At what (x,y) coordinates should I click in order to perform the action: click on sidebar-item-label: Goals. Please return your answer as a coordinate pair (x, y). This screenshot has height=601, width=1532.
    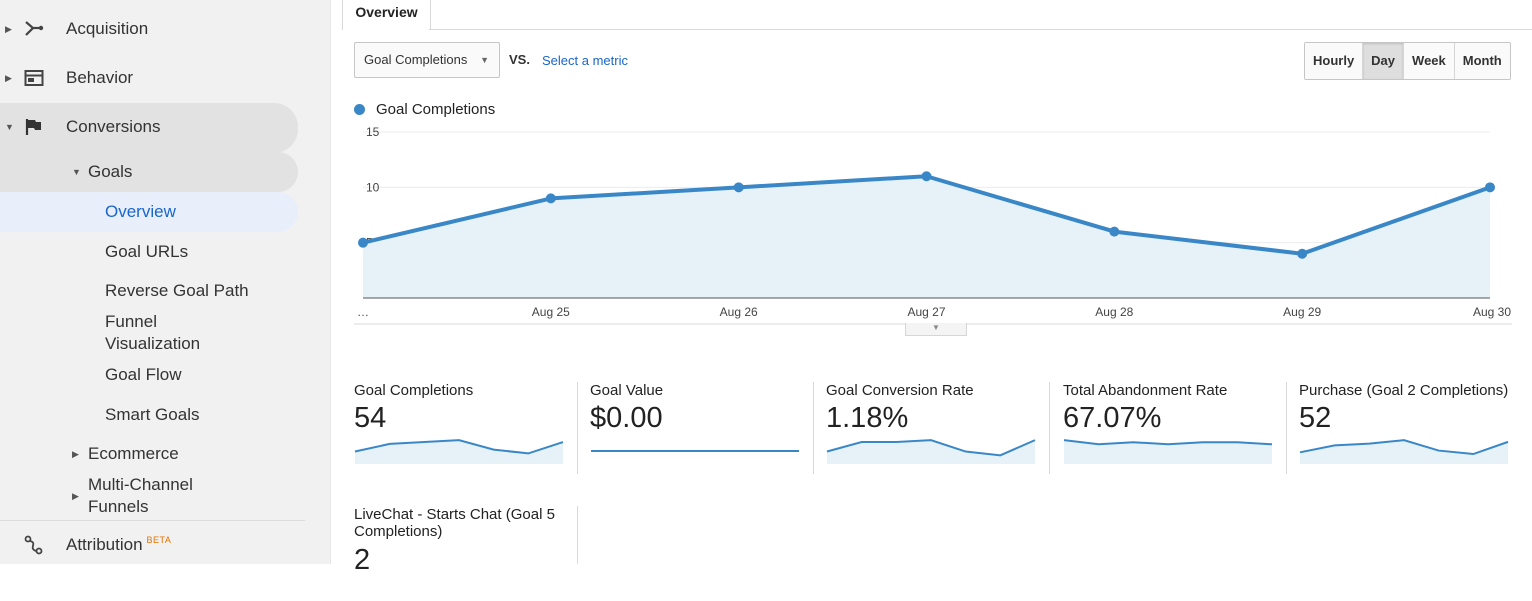
    Looking at the image, I should click on (110, 171).